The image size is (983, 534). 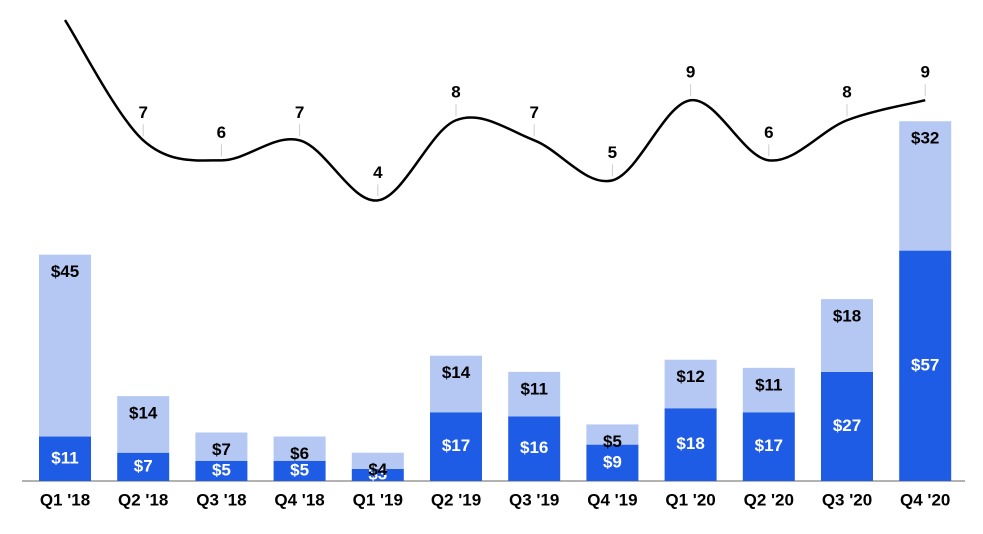 What do you see at coordinates (612, 152) in the screenshot?
I see `line-label: 5` at bounding box center [612, 152].